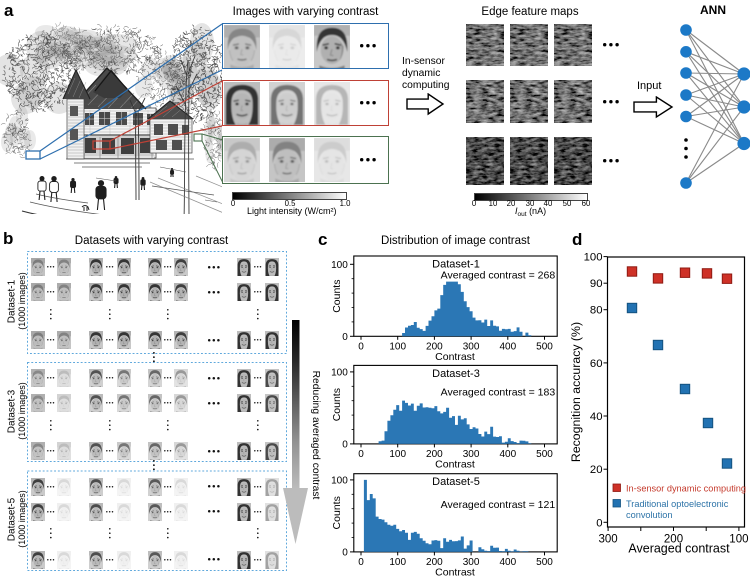 The height and width of the screenshot is (577, 750). I want to click on svg-text: Averaged contrast = 121, so click(498, 505).